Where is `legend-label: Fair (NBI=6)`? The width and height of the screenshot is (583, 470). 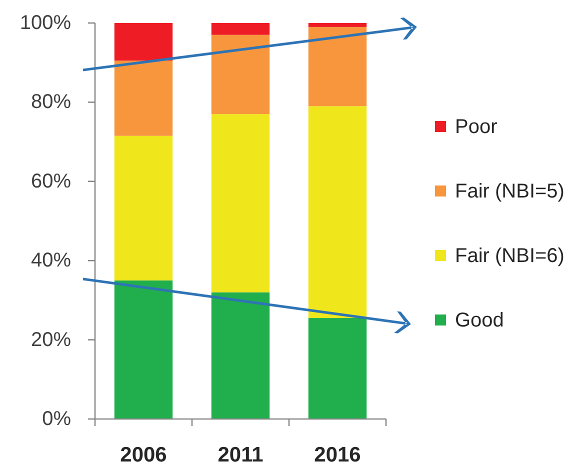
legend-label: Fair (NBI=6) is located at coordinates (509, 256).